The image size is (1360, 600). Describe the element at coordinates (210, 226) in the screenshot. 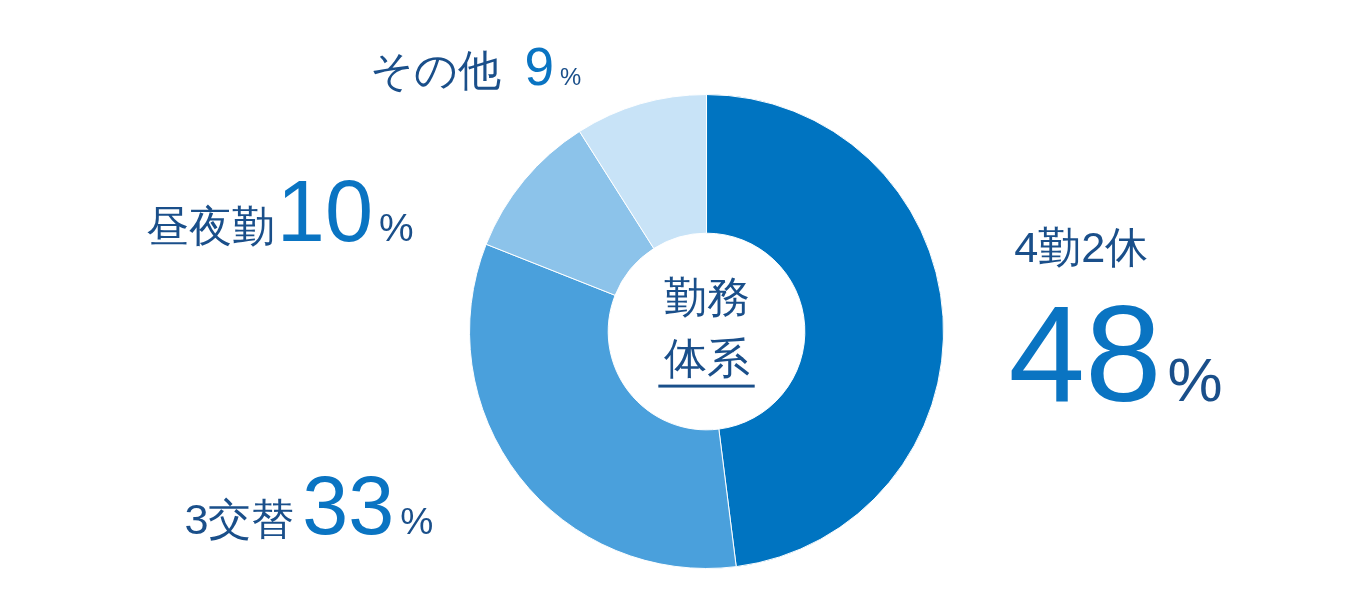

I see `slice-label: 昼夜勤` at that location.